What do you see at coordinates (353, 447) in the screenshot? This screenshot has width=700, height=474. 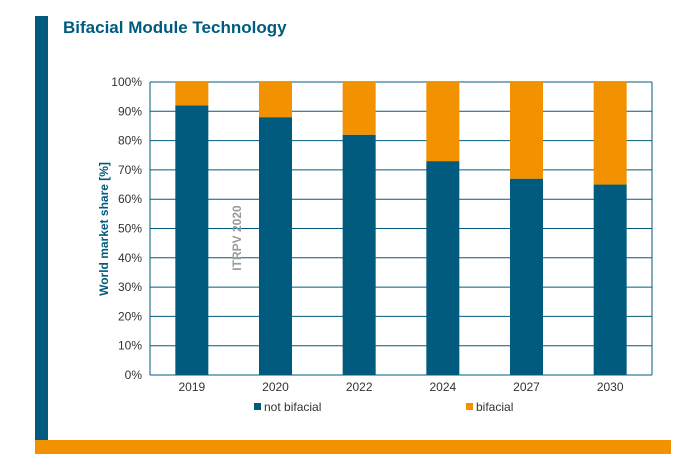 I see `bottom-accent-bar` at bounding box center [353, 447].